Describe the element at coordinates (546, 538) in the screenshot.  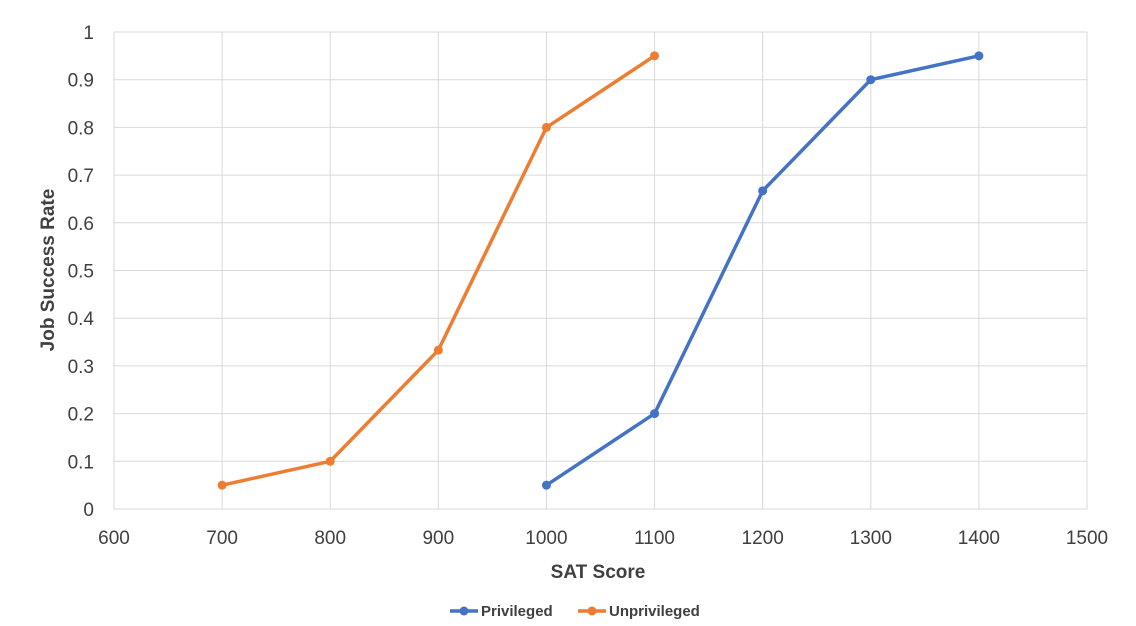
I see `x-tick-label: 1000` at that location.